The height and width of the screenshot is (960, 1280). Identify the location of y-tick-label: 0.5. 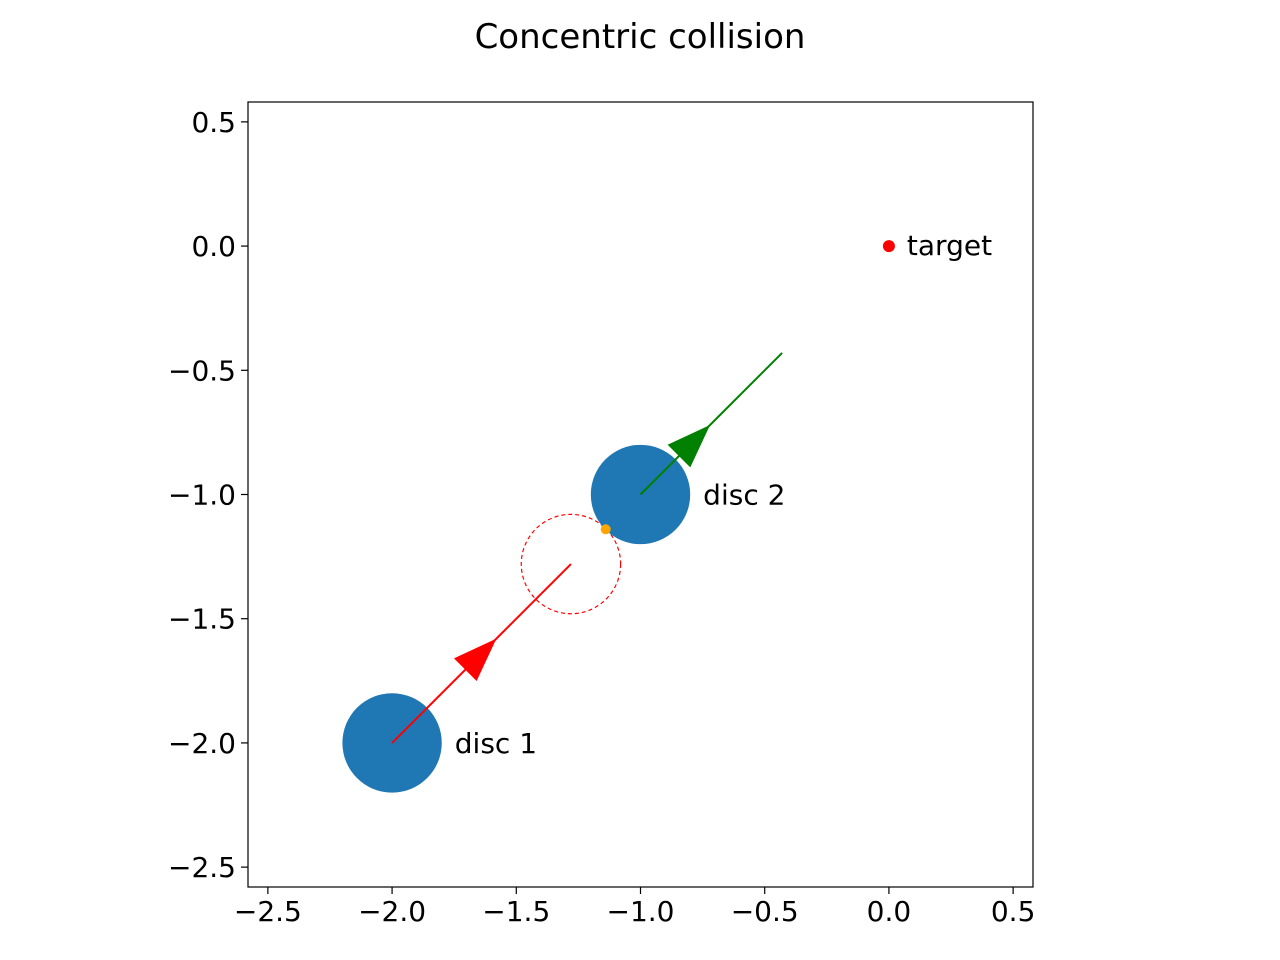
(213, 122).